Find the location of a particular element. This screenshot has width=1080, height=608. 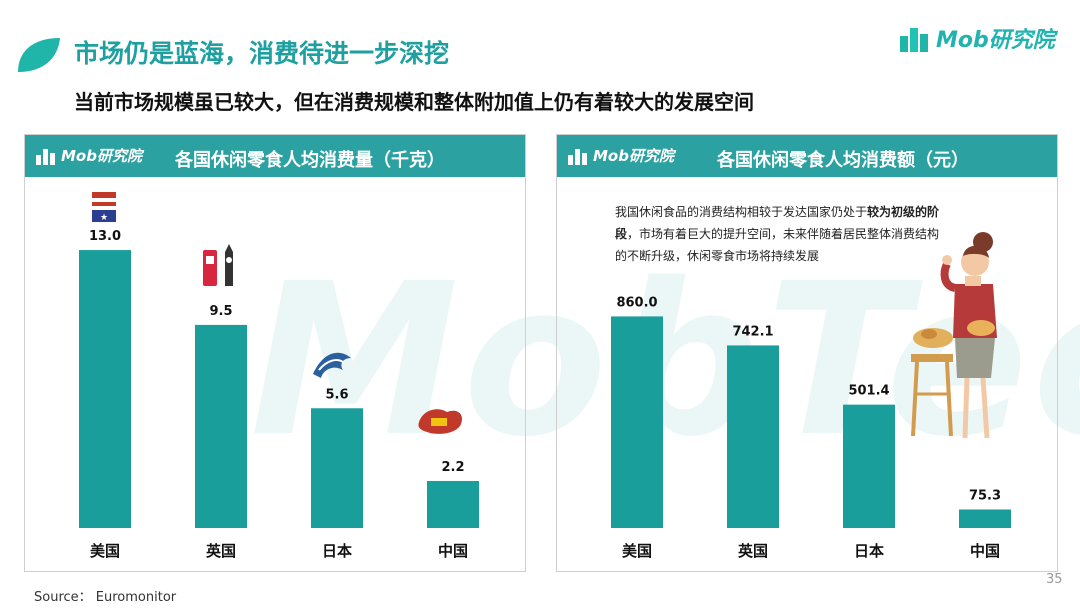

data-label: 9.5 is located at coordinates (220, 311).